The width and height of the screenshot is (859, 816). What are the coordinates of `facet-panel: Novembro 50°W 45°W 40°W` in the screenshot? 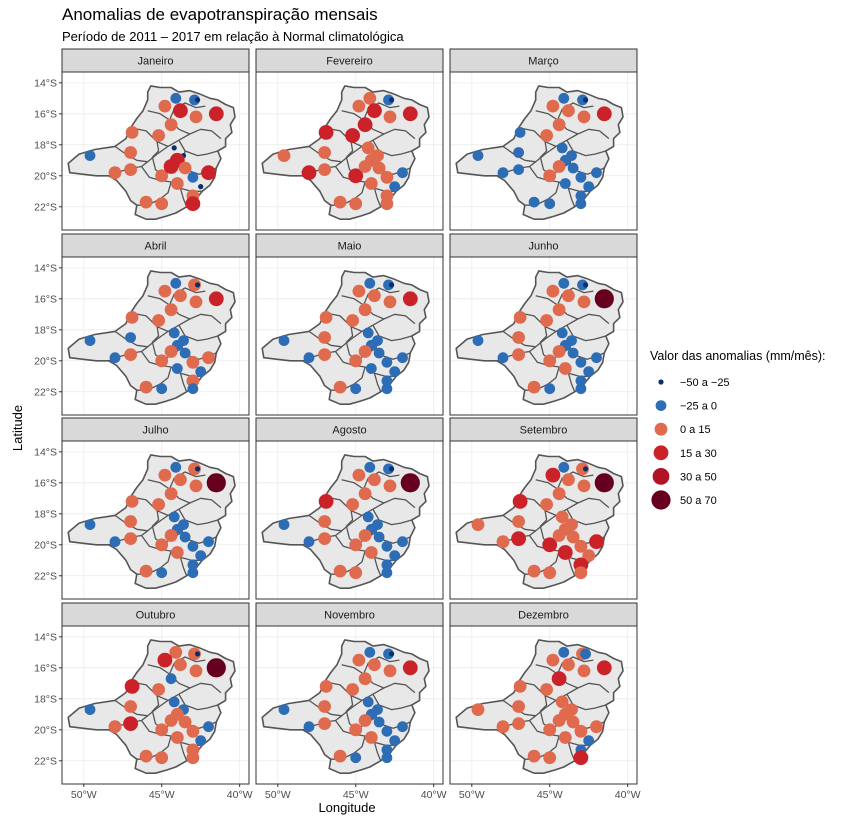 It's located at (351, 701).